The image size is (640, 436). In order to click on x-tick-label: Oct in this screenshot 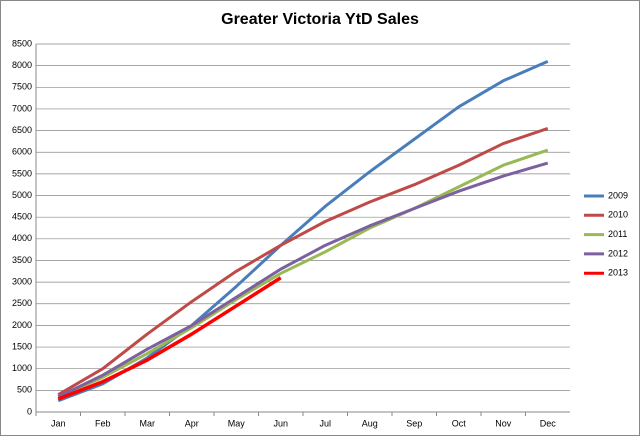, I will do `click(459, 423)`.